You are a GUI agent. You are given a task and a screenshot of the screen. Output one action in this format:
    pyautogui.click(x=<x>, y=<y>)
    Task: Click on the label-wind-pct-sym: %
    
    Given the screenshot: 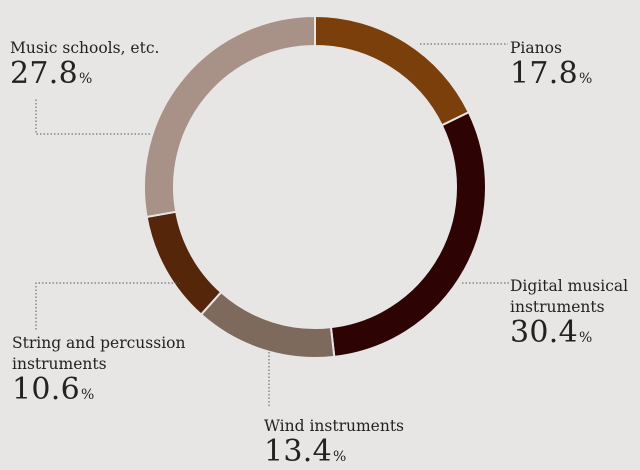 What is the action you would take?
    pyautogui.click(x=340, y=456)
    